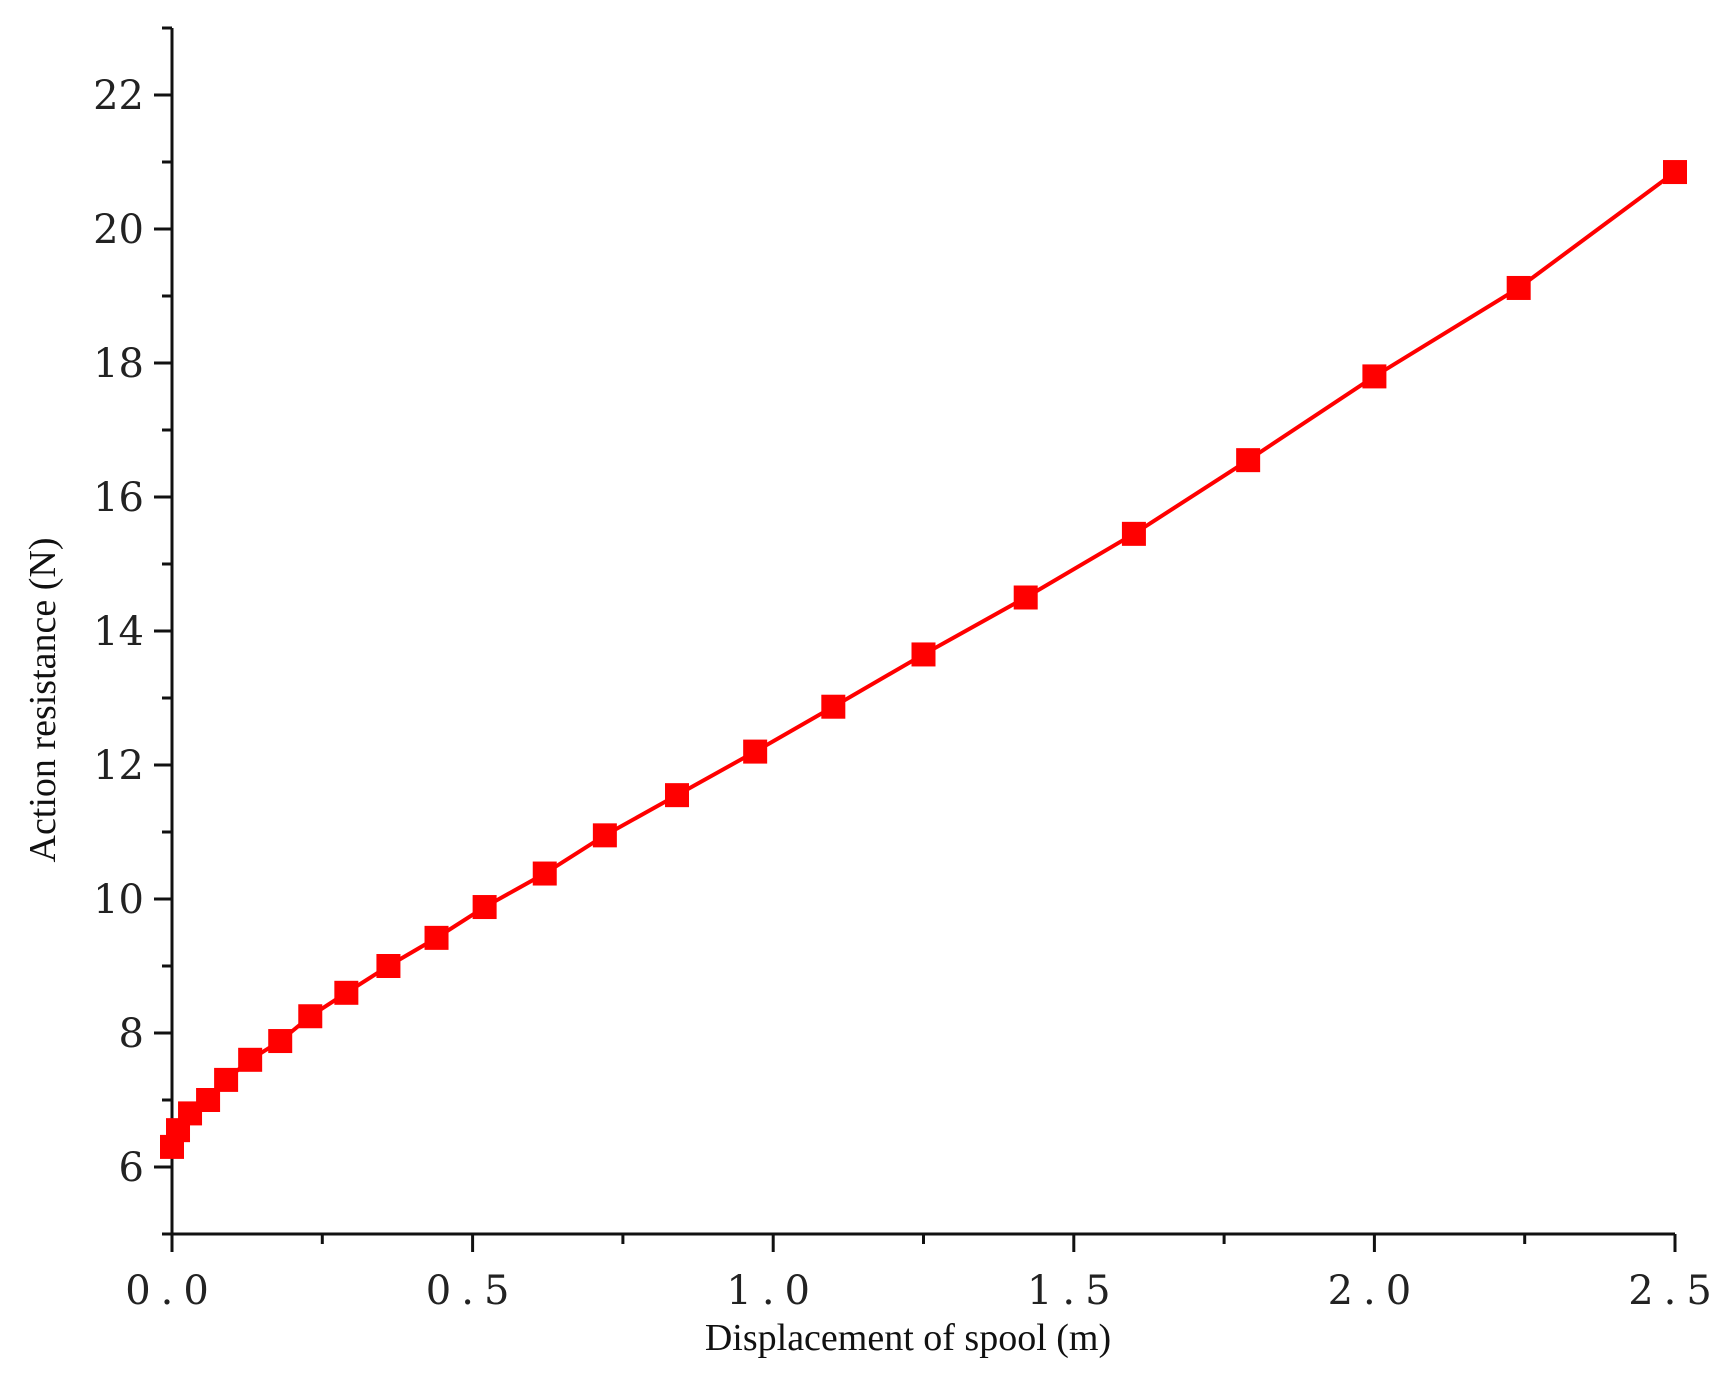 The width and height of the screenshot is (1719, 1386). What do you see at coordinates (118, 900) in the screenshot?
I see `y-tick-label: 10` at bounding box center [118, 900].